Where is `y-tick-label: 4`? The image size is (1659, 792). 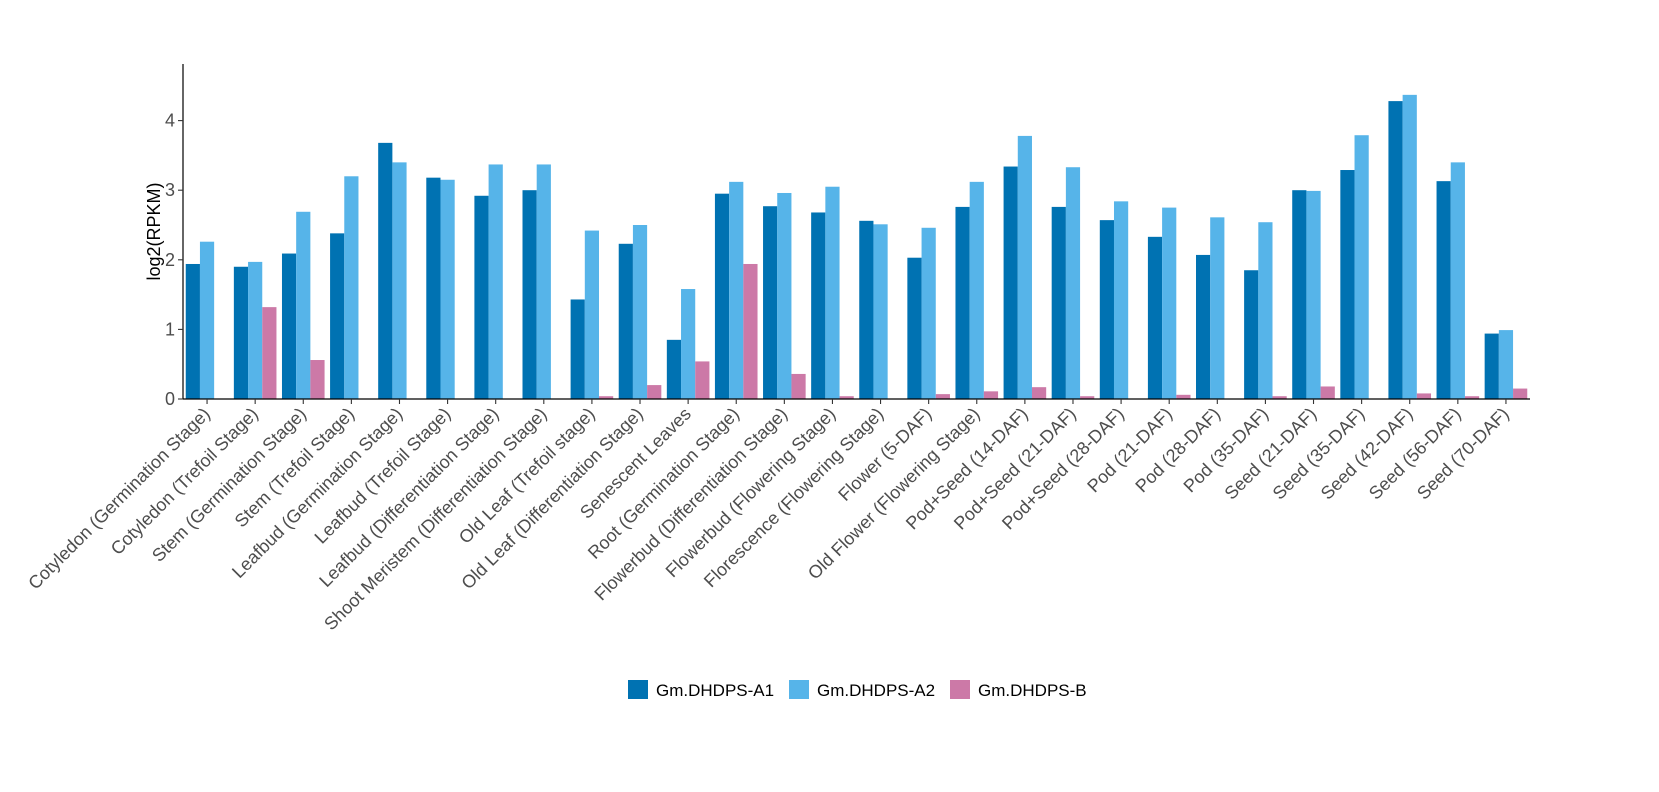 y-tick-label: 4 is located at coordinates (170, 121).